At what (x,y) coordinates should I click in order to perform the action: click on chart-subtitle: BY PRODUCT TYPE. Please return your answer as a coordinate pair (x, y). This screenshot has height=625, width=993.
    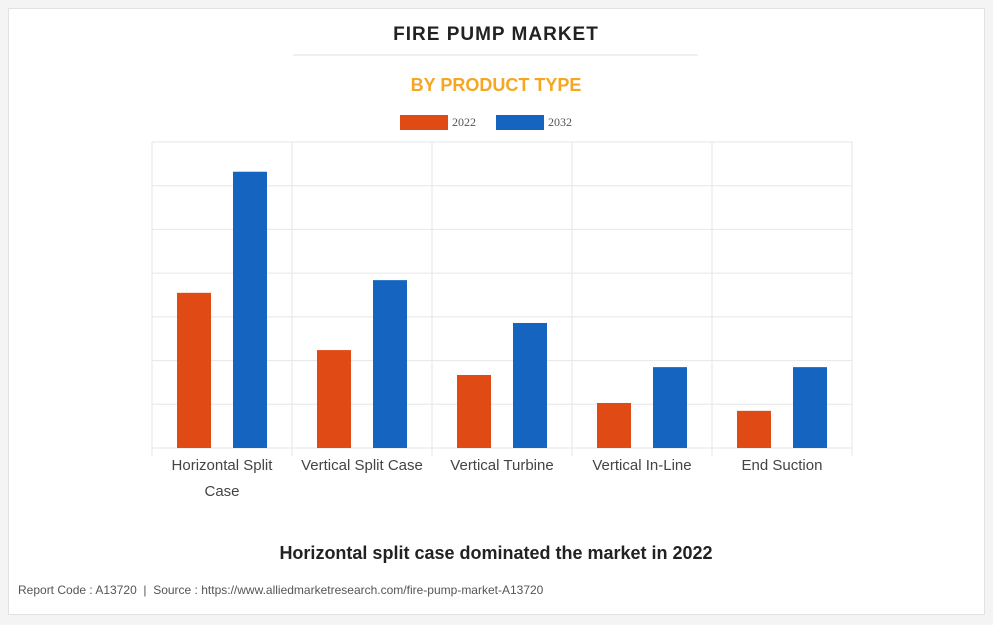
    Looking at the image, I should click on (496, 85).